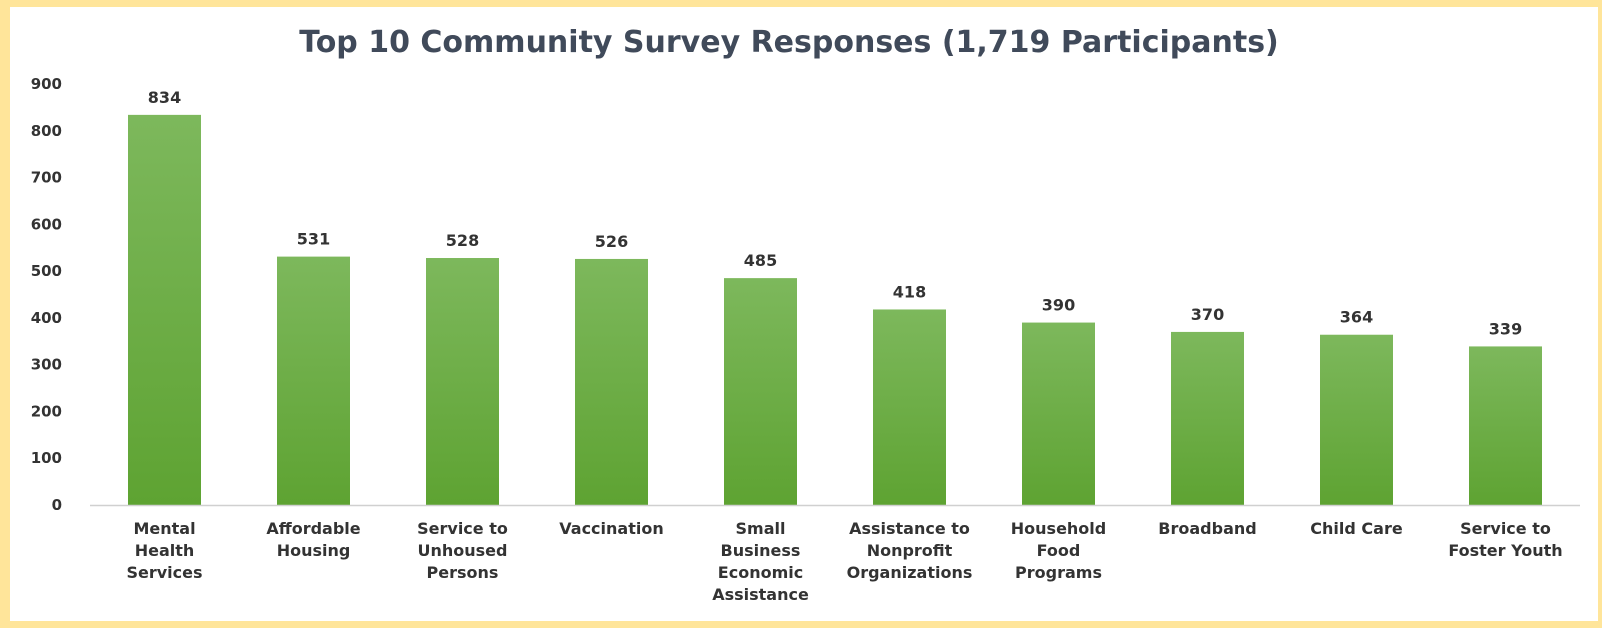 This screenshot has height=628, width=1602. I want to click on data-label: 390, so click(1058, 305).